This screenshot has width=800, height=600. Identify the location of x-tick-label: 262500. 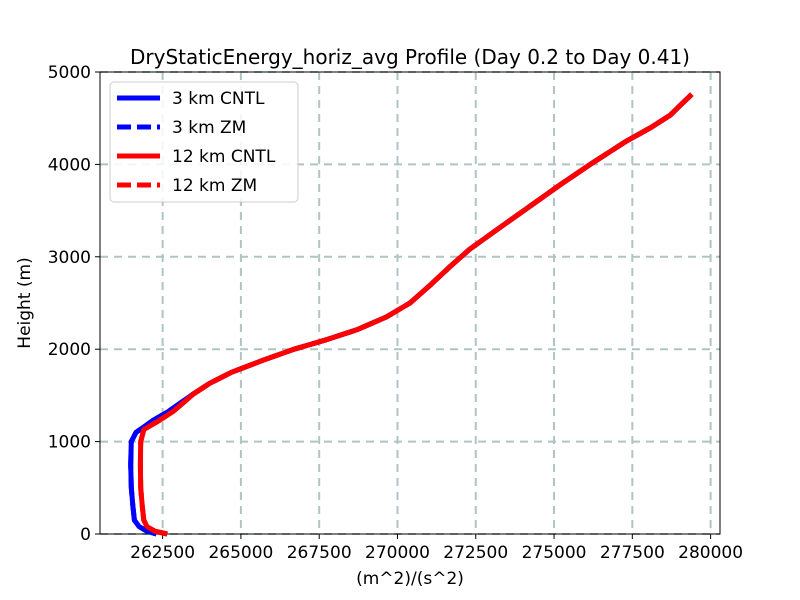
(162, 553).